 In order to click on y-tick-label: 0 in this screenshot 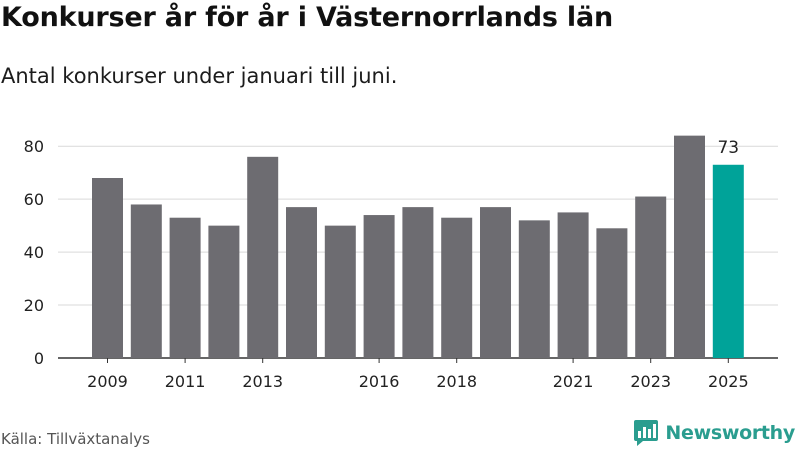, I will do `click(39, 358)`.